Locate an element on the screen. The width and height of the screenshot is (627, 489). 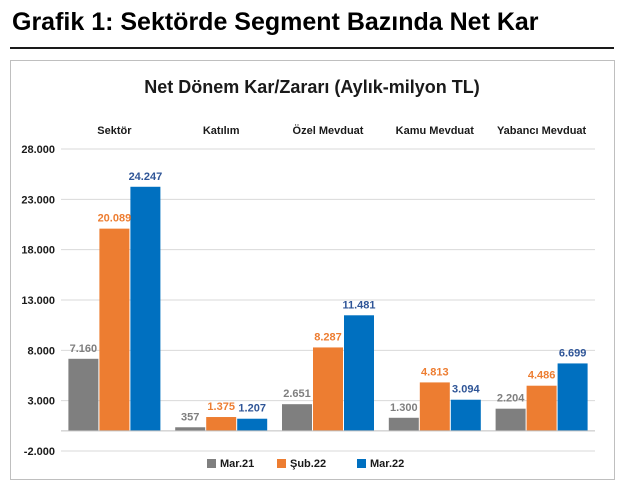
y-tick-label: 28.000 is located at coordinates (38, 150).